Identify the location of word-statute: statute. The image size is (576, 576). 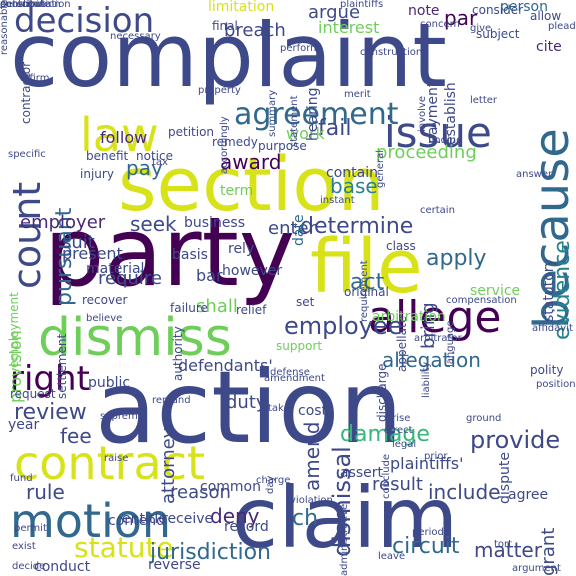
(124, 547).